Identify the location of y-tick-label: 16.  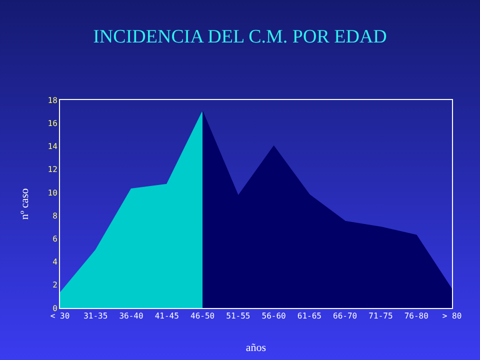
(53, 123).